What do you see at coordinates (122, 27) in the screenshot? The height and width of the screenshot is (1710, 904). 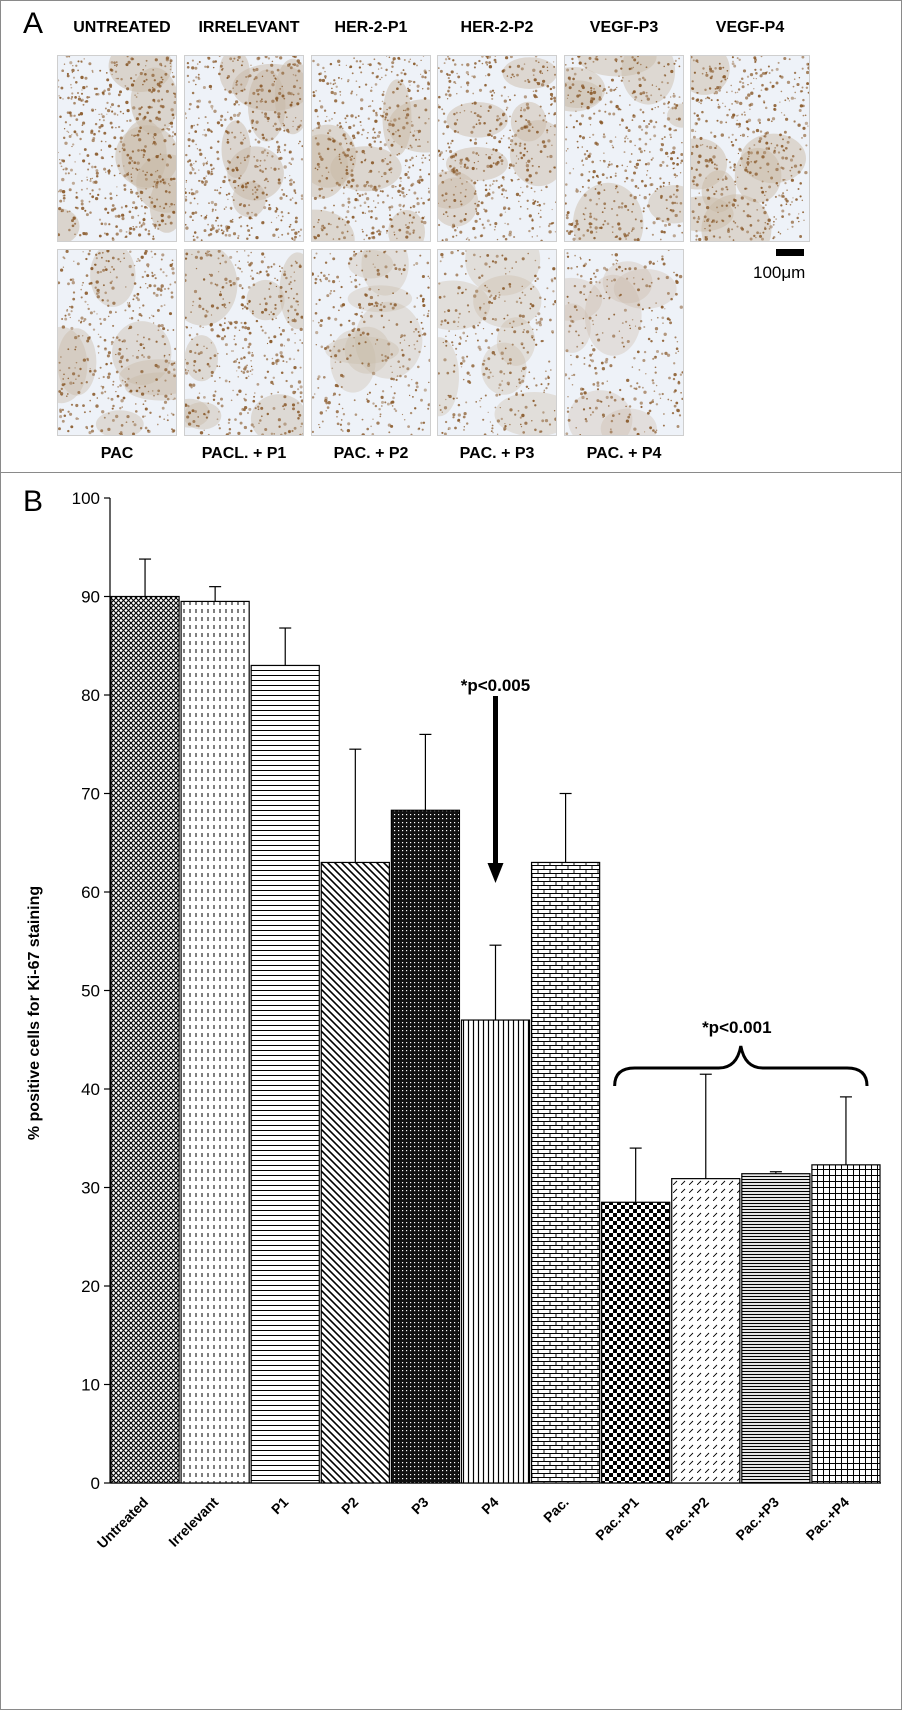 I see `top-label-untreated: UNTREATED` at bounding box center [122, 27].